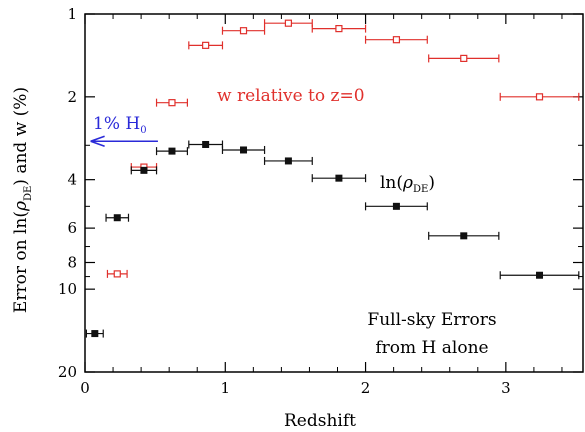  Describe the element at coordinates (72, 97) in the screenshot. I see `y-tick-label: 2` at that location.